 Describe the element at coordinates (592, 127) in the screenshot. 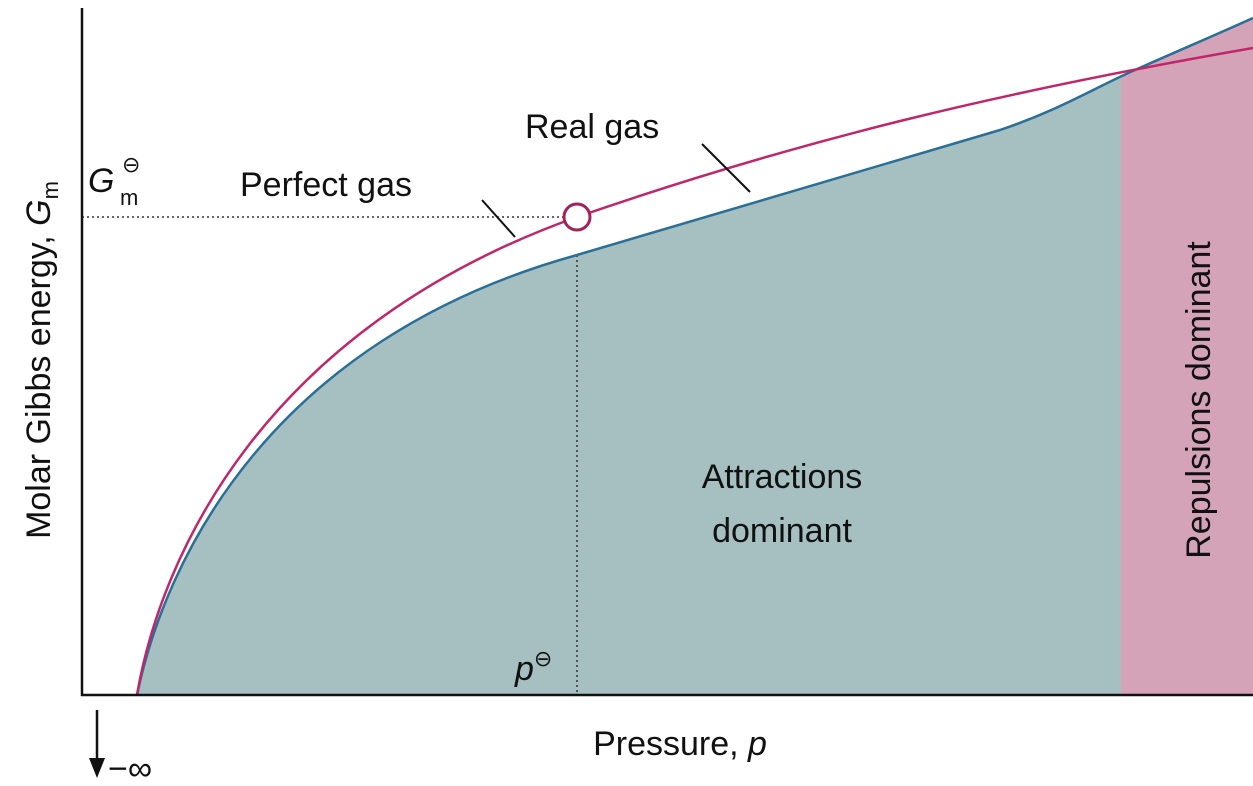

I see `real-gas-label: Real gas` at that location.